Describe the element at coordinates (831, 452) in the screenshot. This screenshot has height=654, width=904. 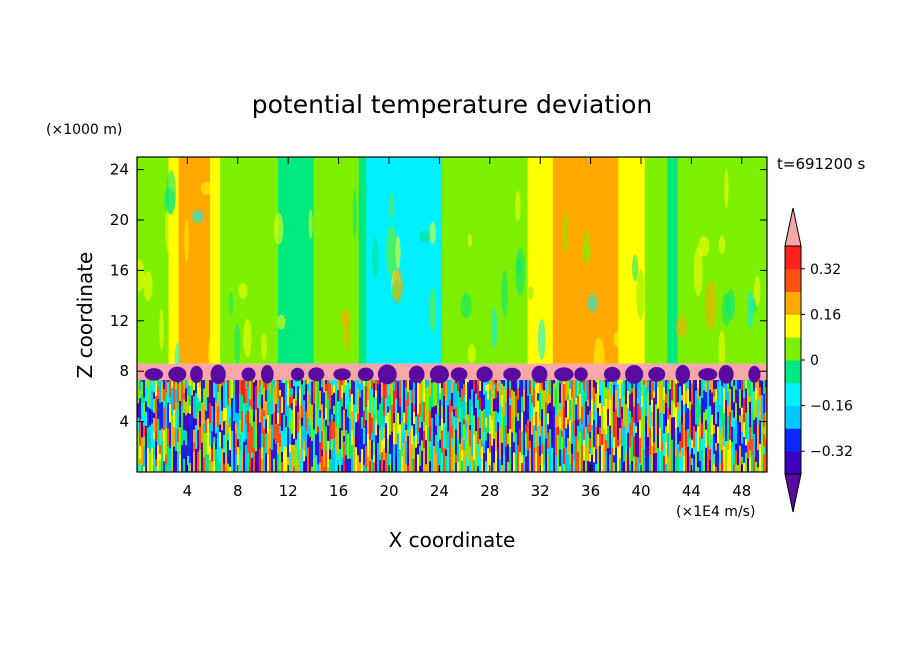
I see `colorbar-tick-label: −0.32` at that location.